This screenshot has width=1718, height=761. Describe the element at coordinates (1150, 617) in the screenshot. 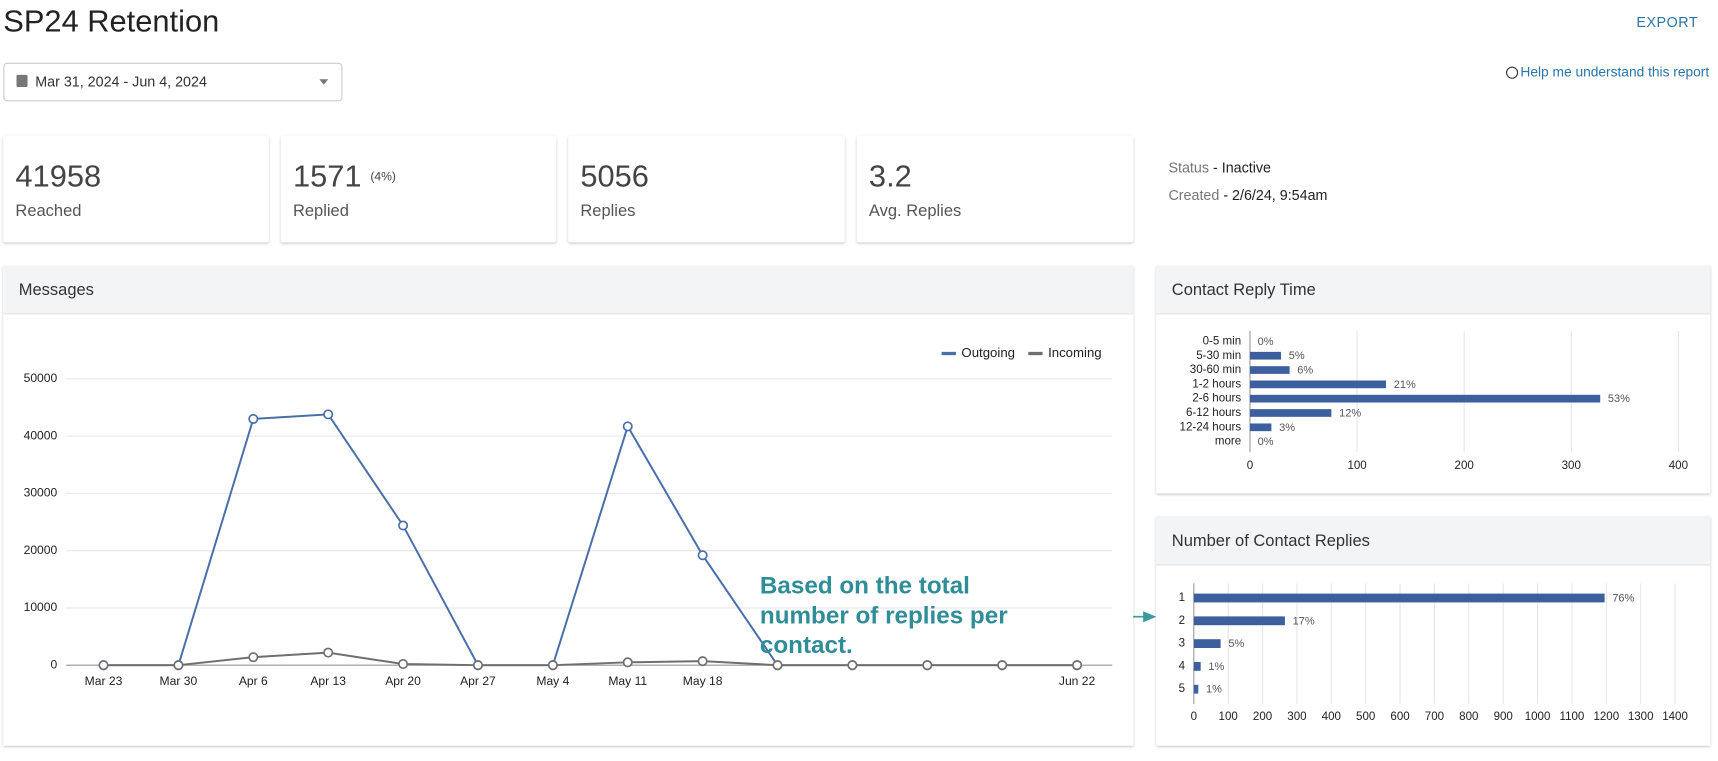

I see `callout-arrowhead` at that location.